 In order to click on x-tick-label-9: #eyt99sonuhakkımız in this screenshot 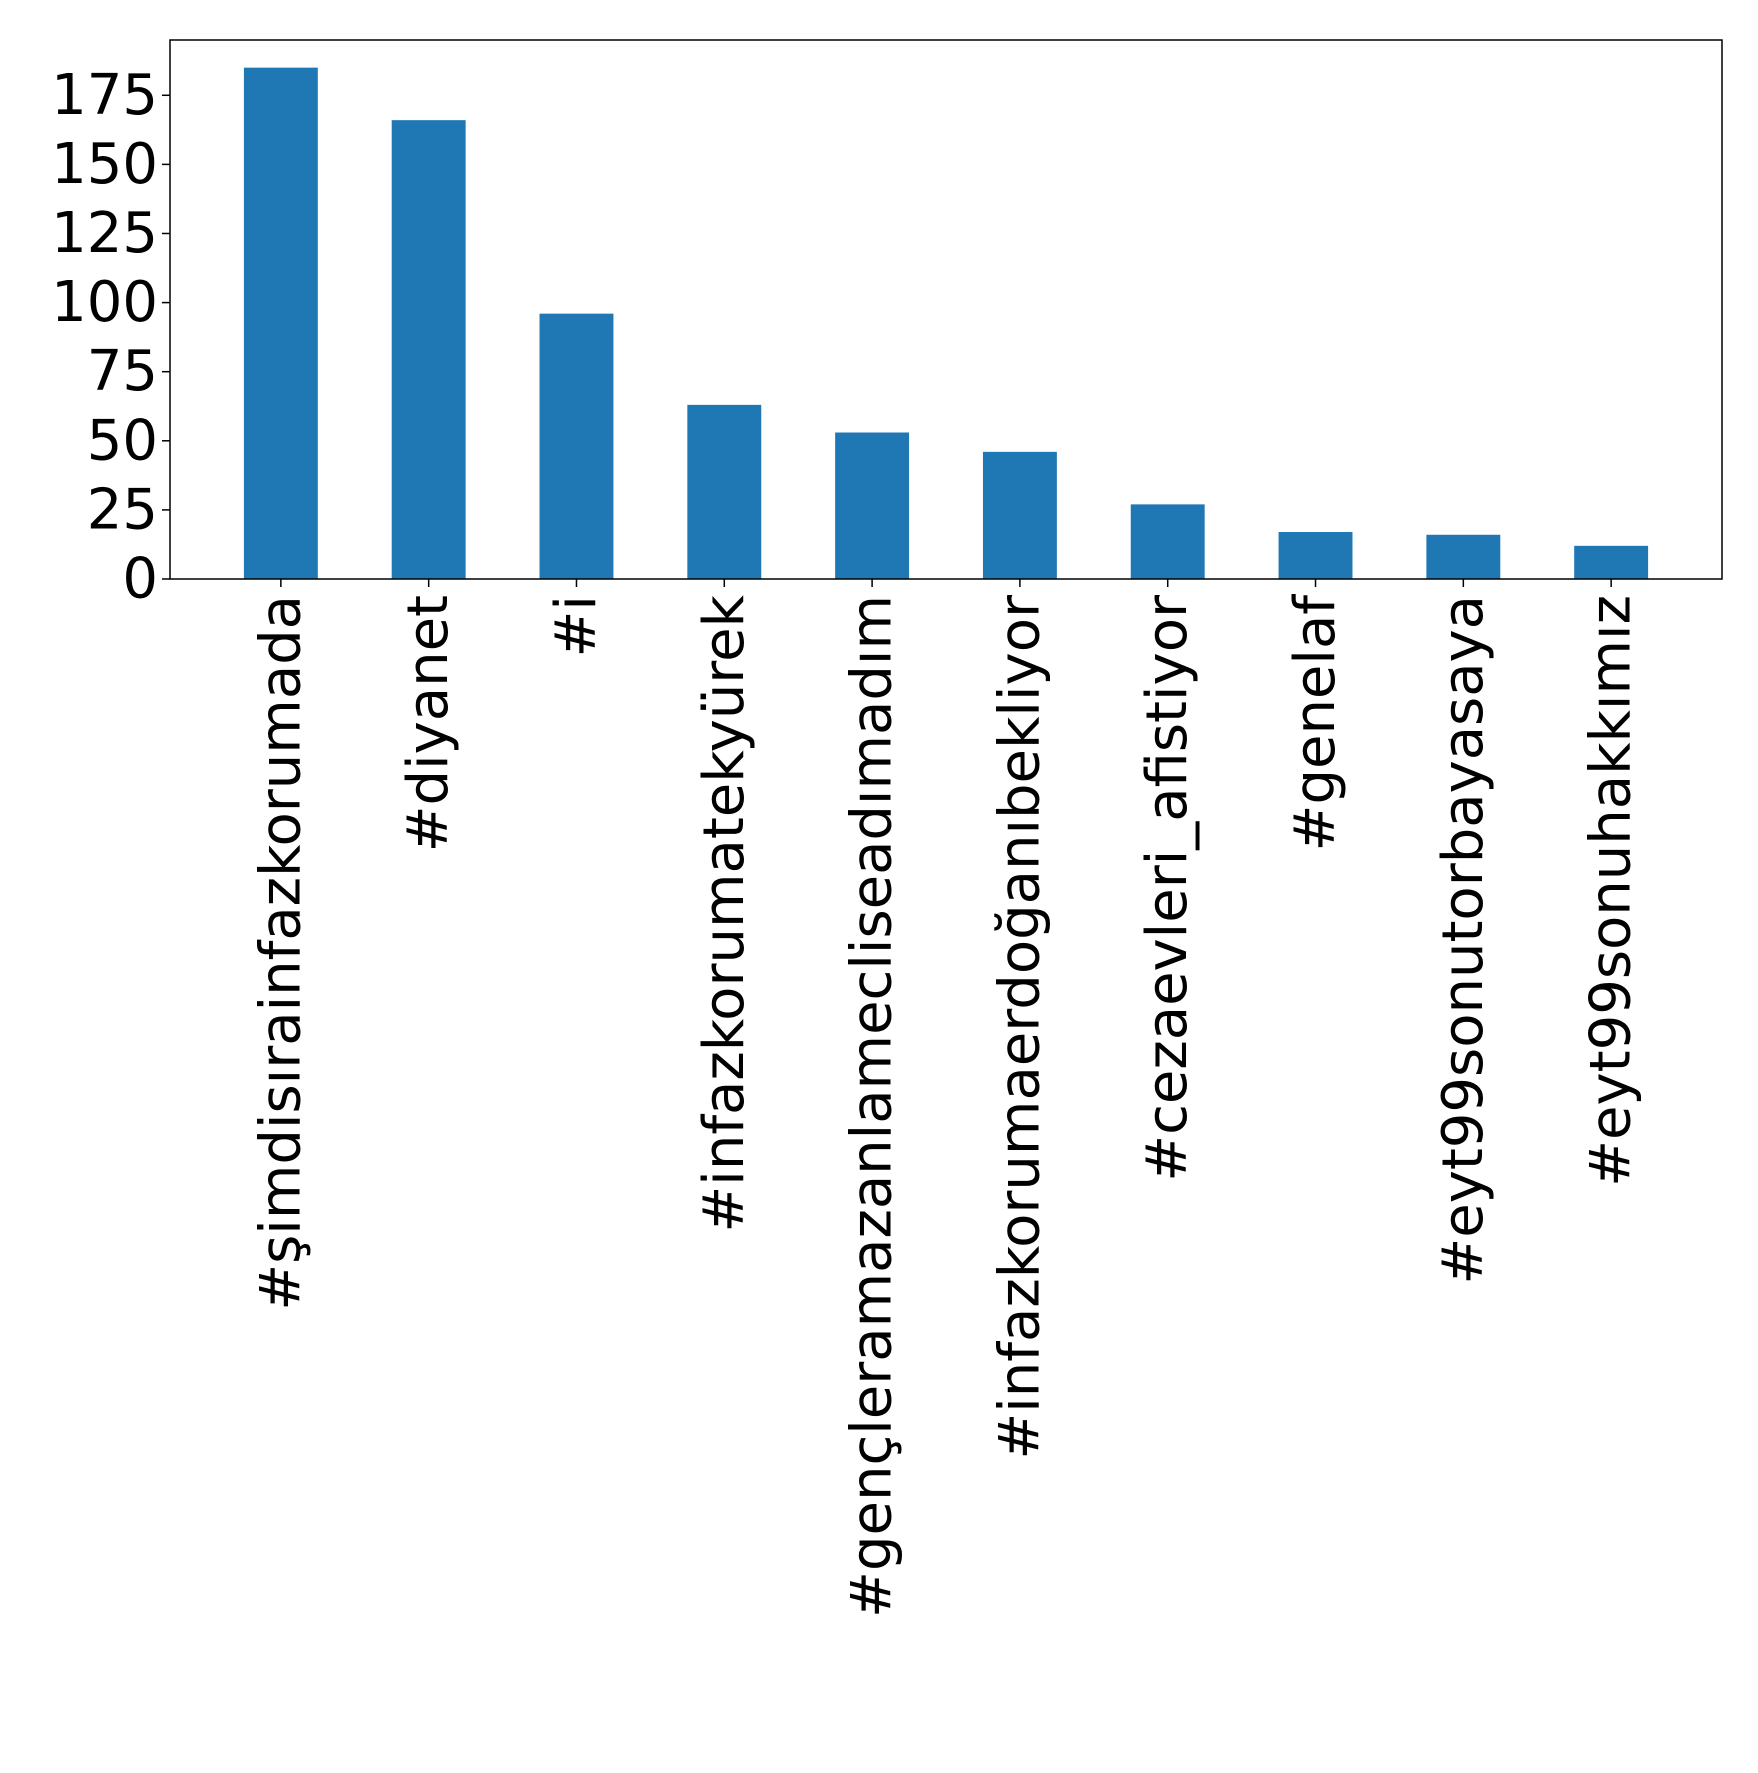, I will do `click(1611, 891)`.